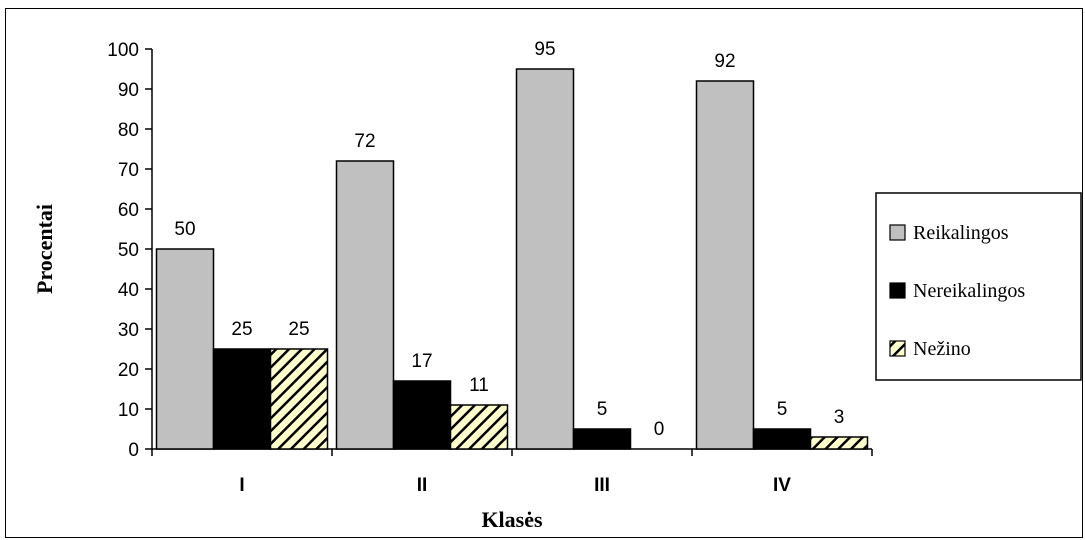  I want to click on data-label: 95, so click(544, 49).